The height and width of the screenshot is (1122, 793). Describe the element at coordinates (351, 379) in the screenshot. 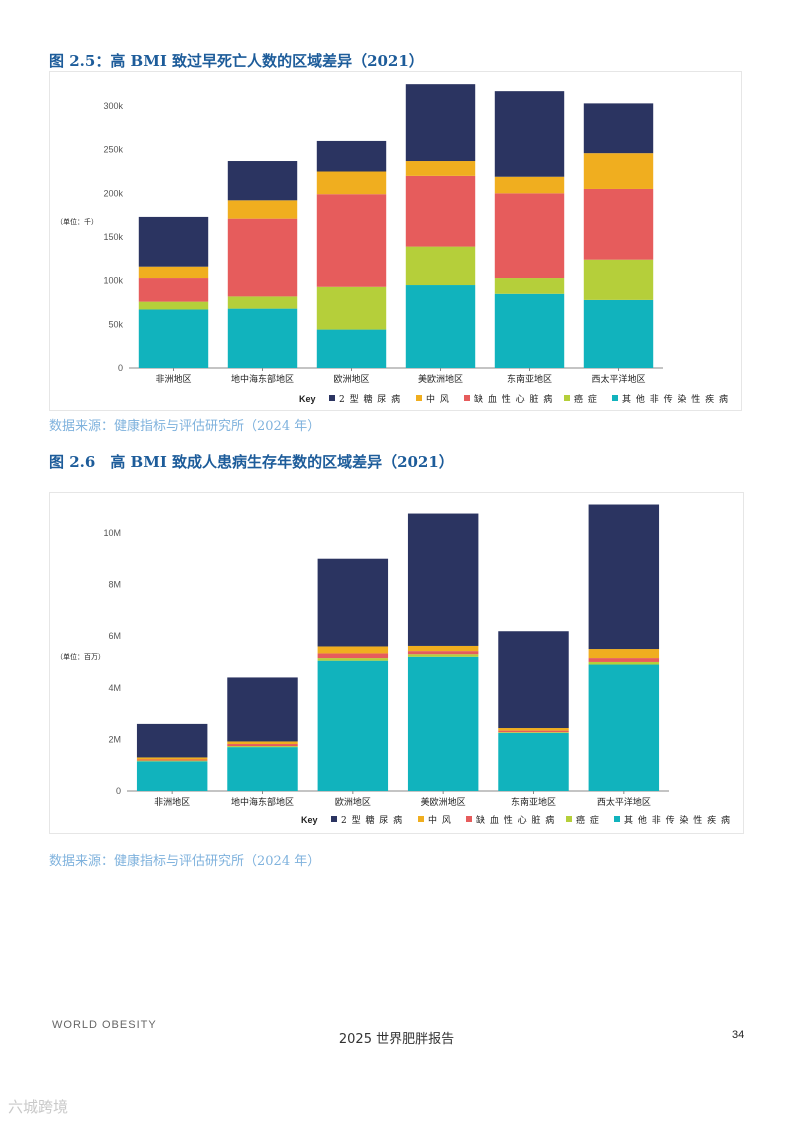

I see `category-label: 欧洲地区` at that location.